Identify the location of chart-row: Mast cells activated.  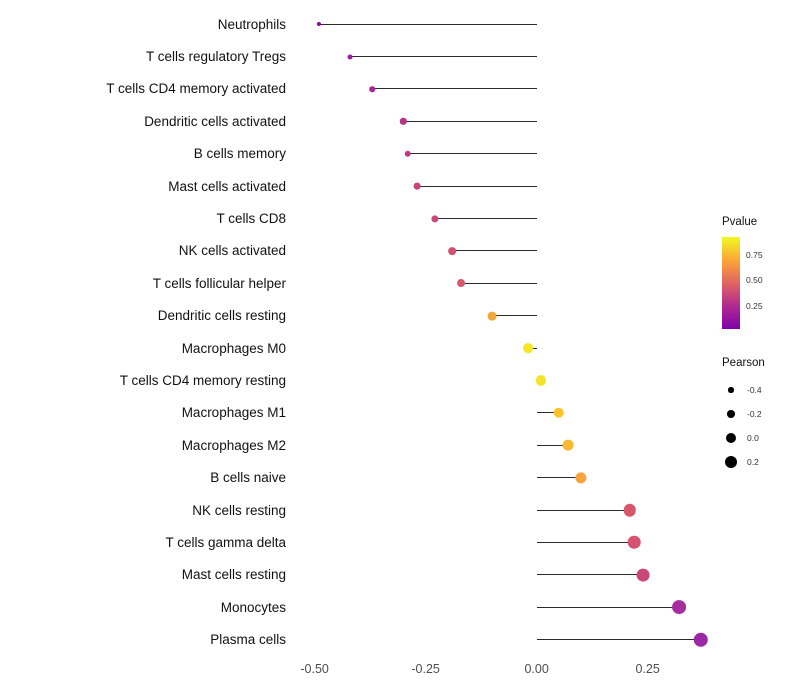
(360, 186).